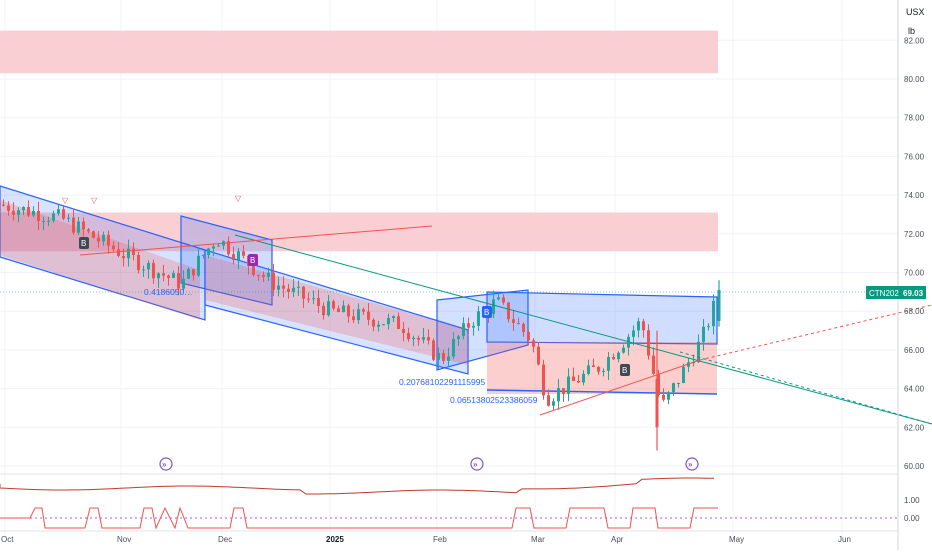  Describe the element at coordinates (538, 539) in the screenshot. I see `x-tick-label: Mar` at that location.